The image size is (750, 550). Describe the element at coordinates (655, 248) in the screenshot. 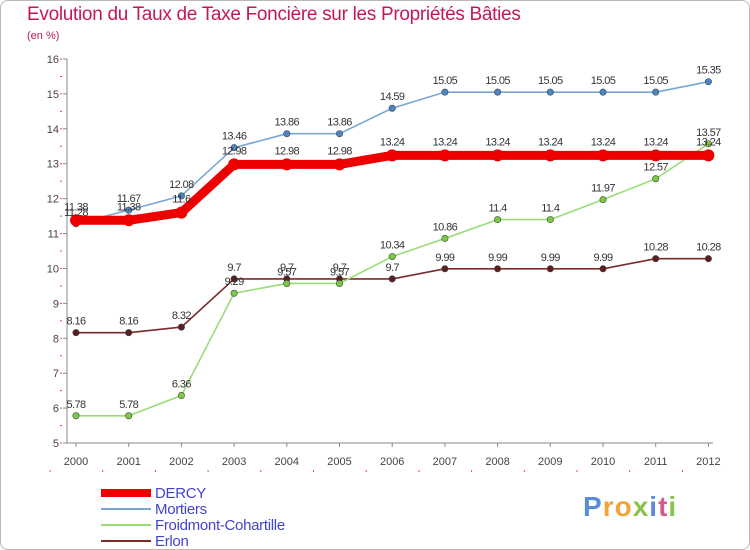

I see `data-label: 10.28` at that location.